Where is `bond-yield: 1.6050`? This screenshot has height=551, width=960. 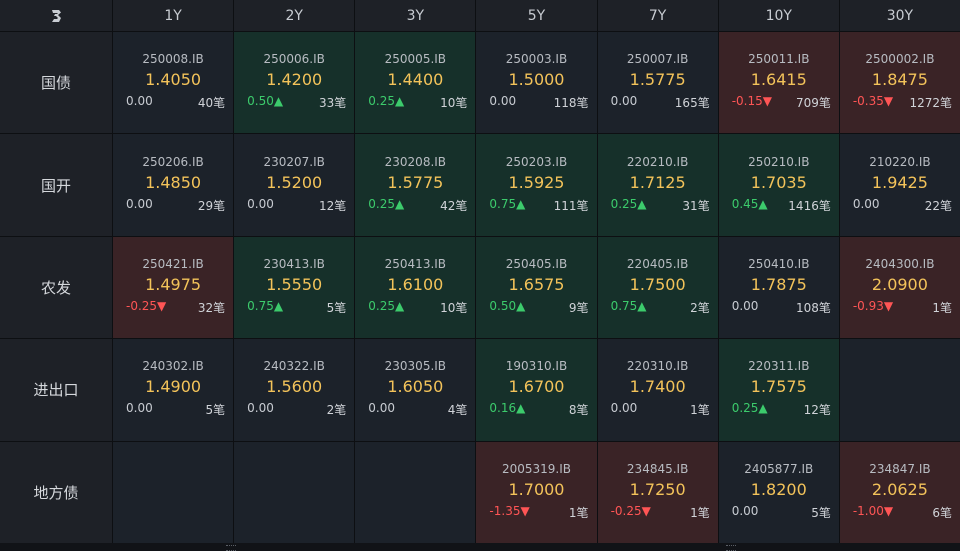 bond-yield: 1.6050 is located at coordinates (415, 387).